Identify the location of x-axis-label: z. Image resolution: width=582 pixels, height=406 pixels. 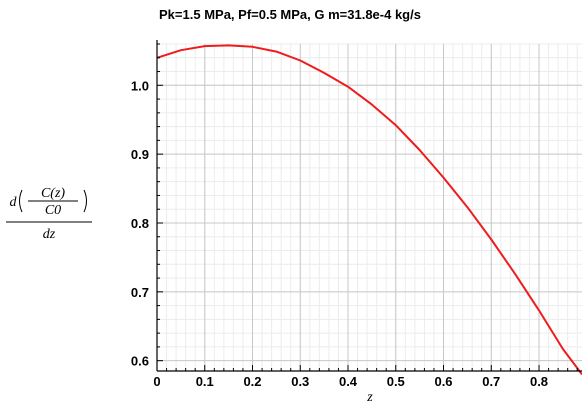
(369, 397).